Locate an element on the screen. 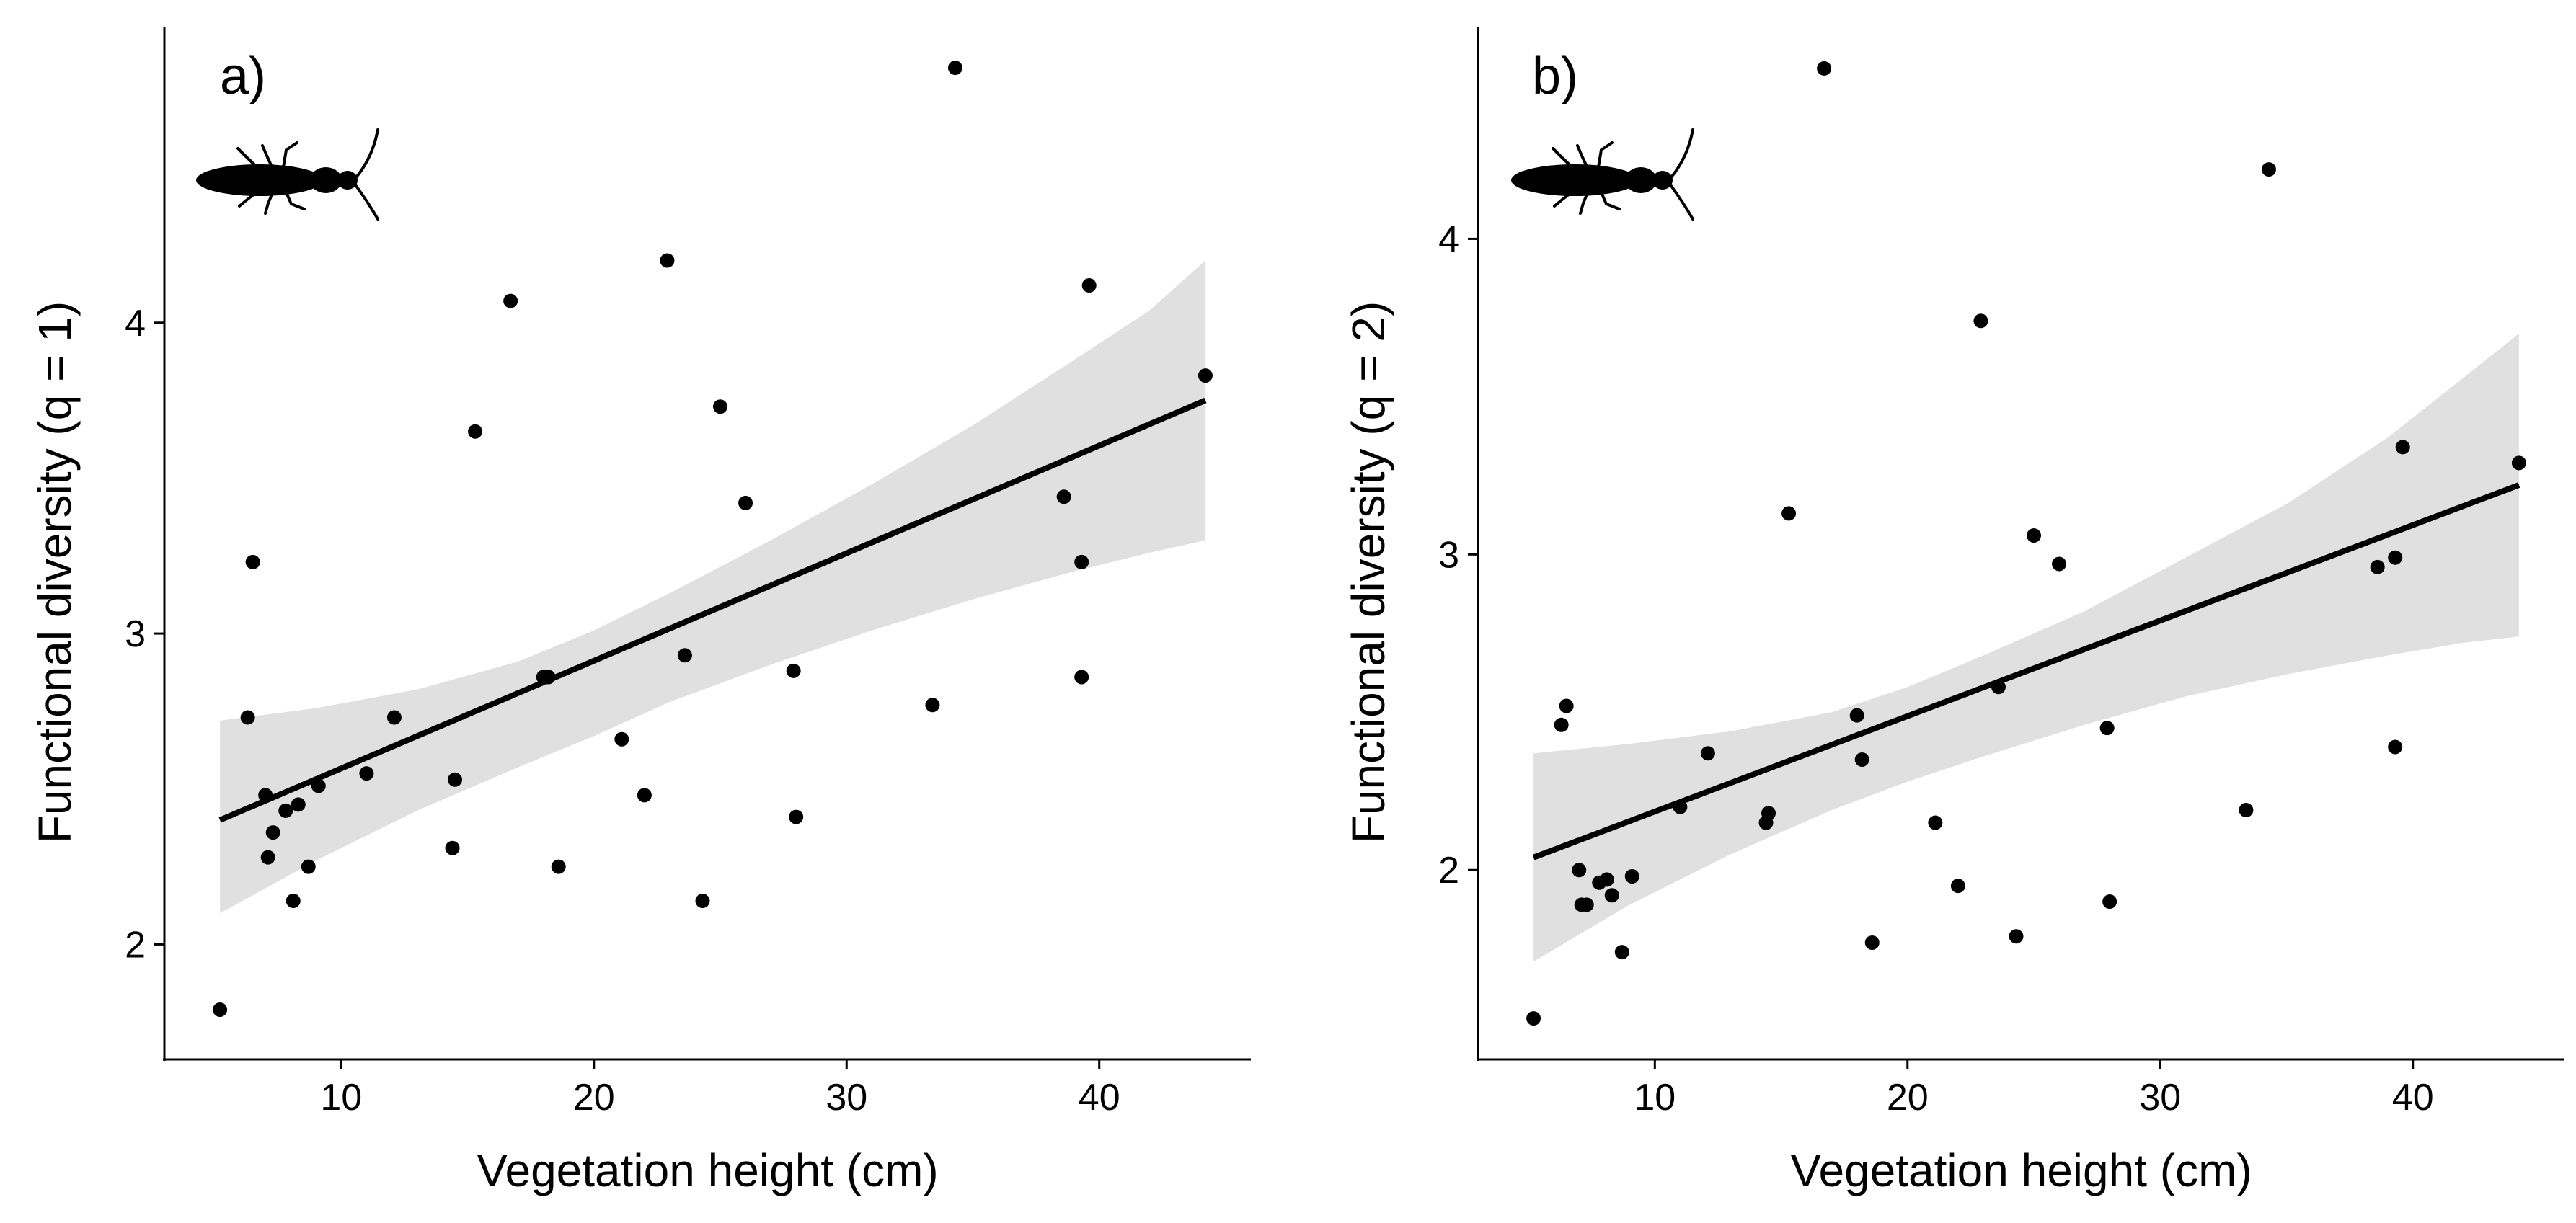  panel-b-y-tick-label: 3 is located at coordinates (1448, 555).